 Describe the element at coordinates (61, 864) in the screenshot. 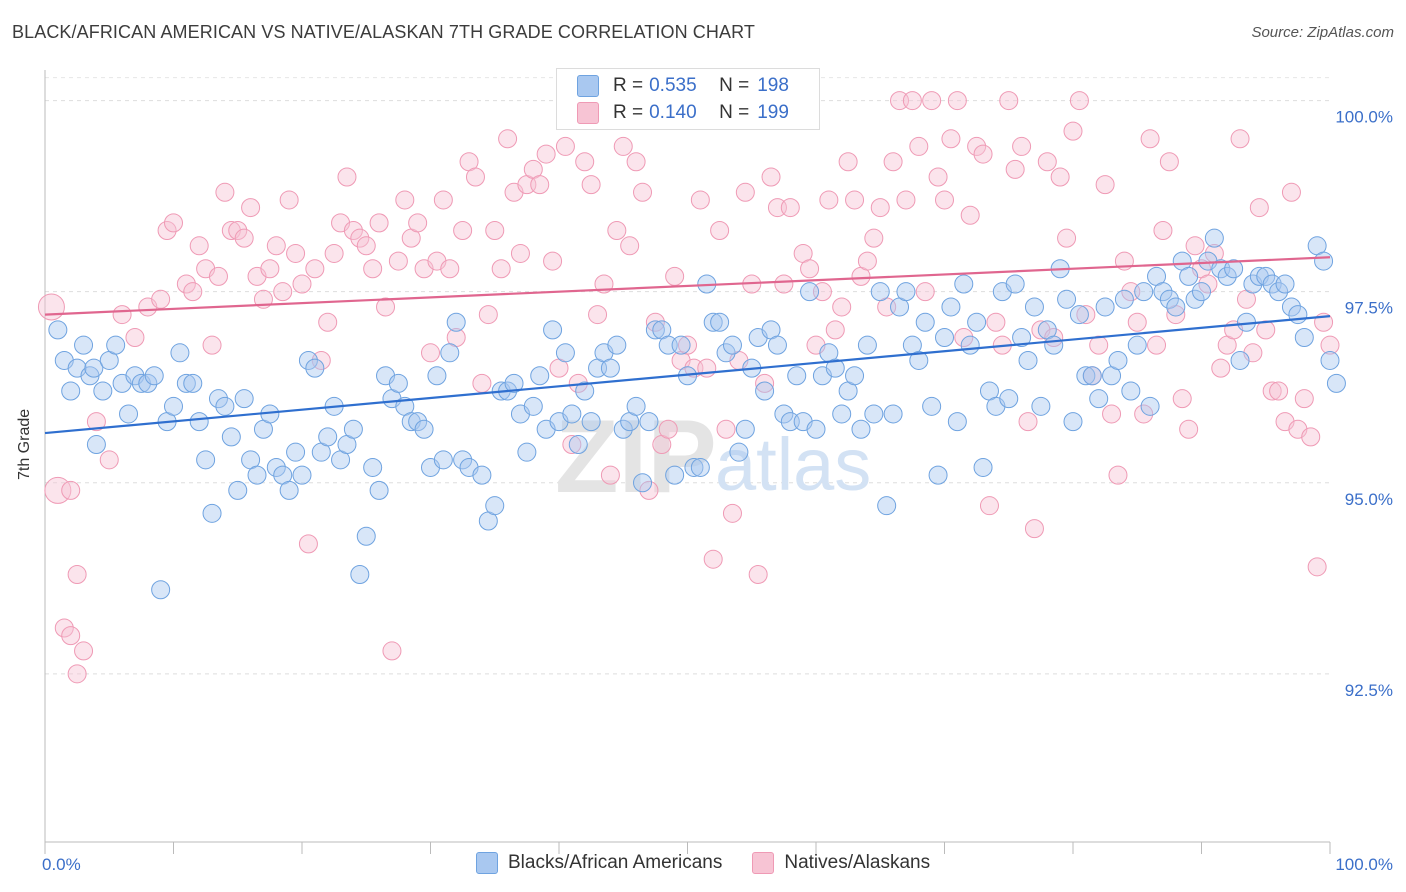

I see `x-tick-label: 0.0%` at that location.